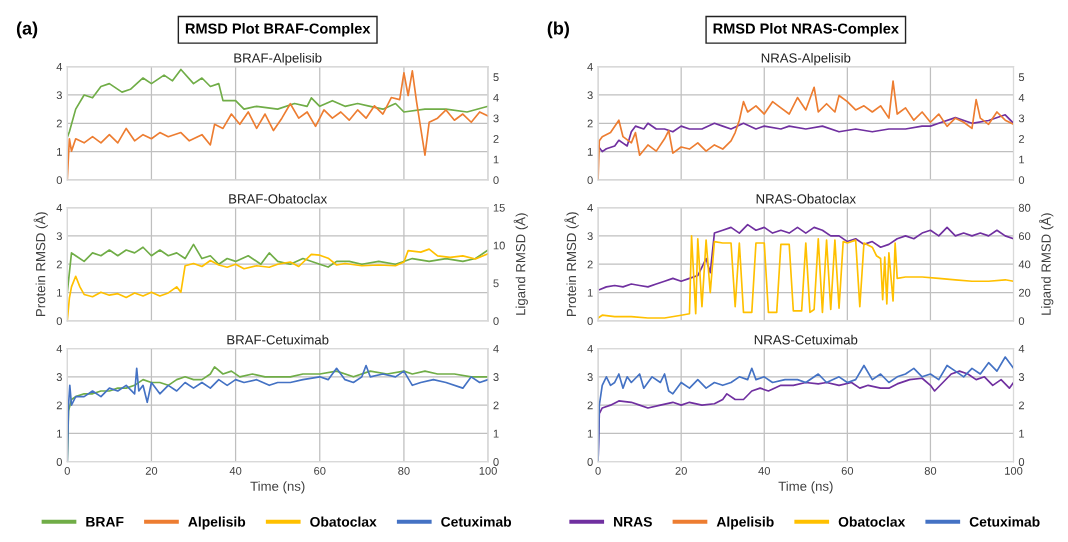  I want to click on text: RMSD Plot BRAF-Complex, so click(278, 30).